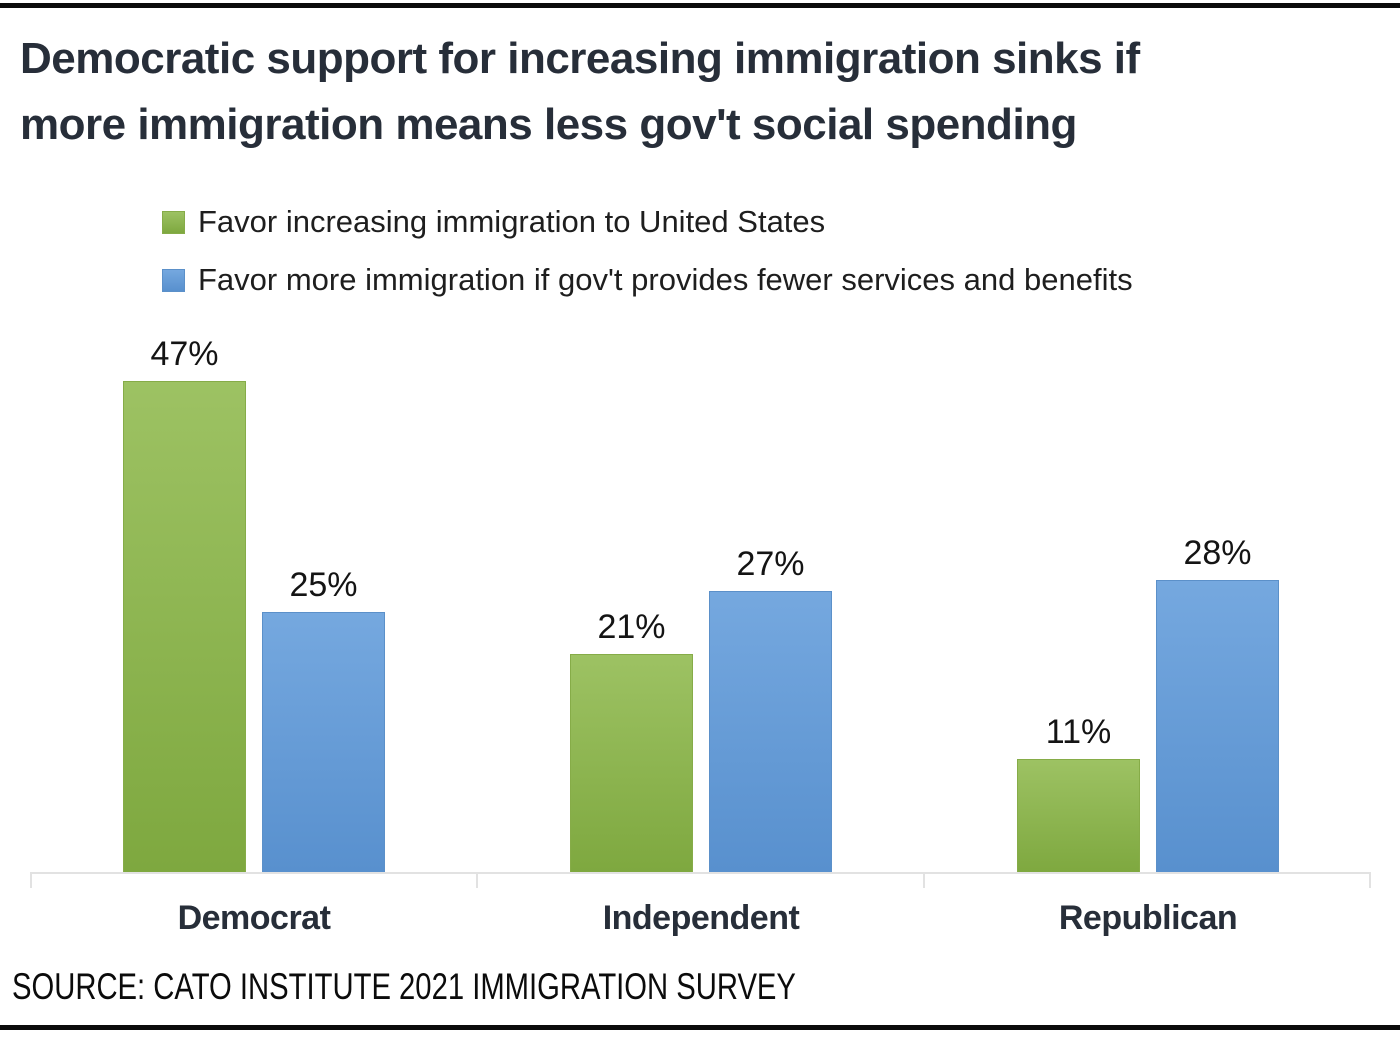 The width and height of the screenshot is (1400, 1042). What do you see at coordinates (323, 584) in the screenshot?
I see `value-label-democrat-blue: 25%` at bounding box center [323, 584].